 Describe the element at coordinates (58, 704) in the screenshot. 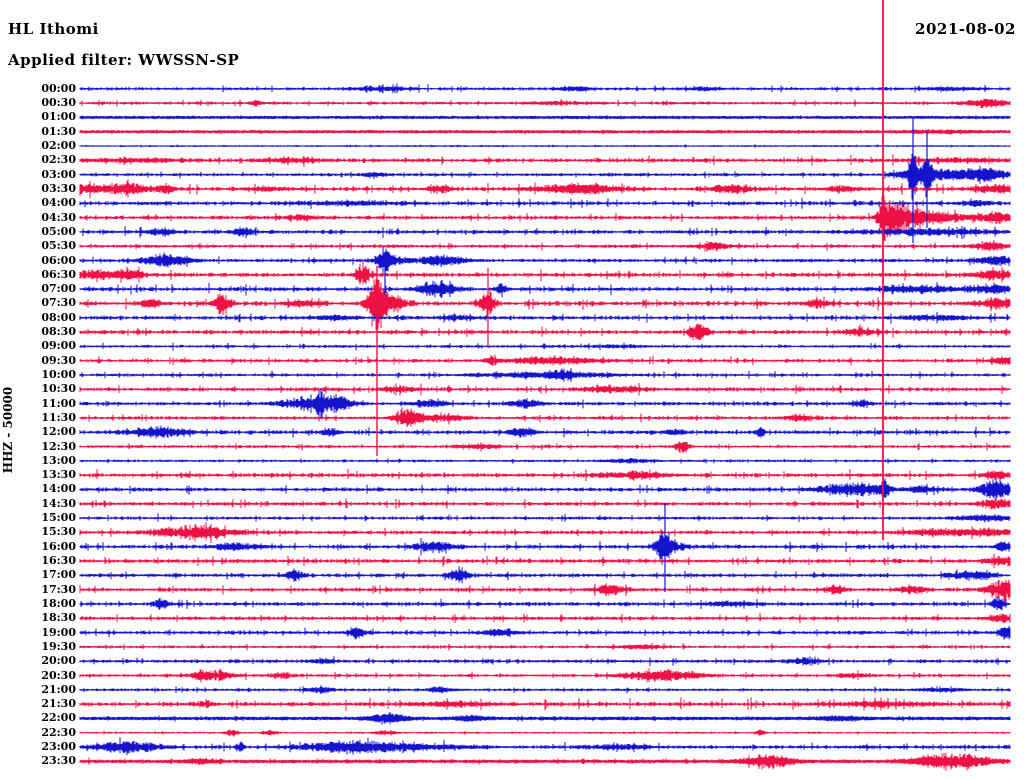

I see `time-label: 21:30` at that location.